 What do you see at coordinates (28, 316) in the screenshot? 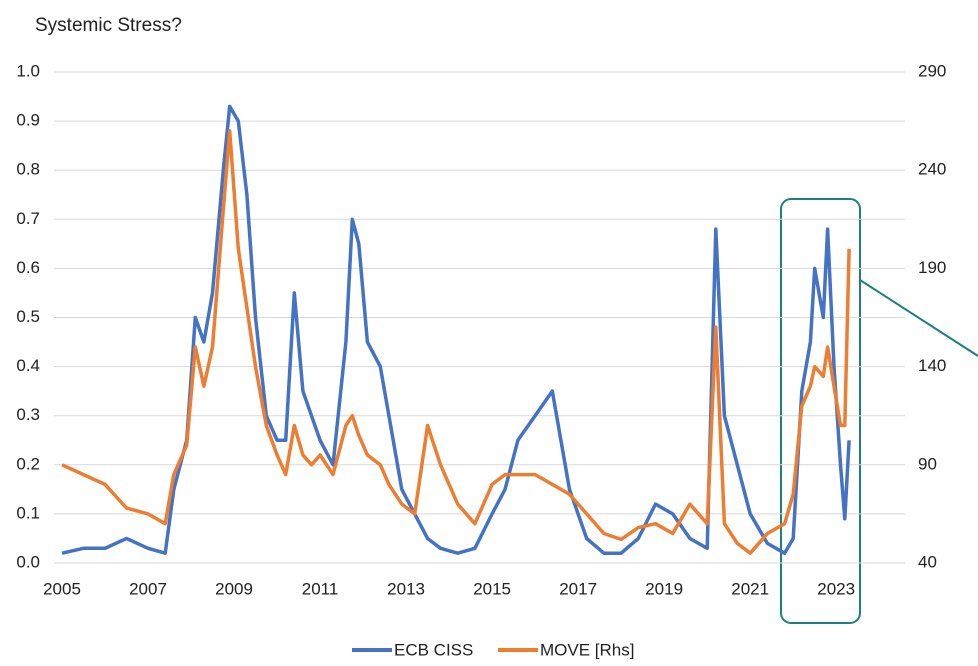
I see `y-tick-label: 0.5` at bounding box center [28, 316].